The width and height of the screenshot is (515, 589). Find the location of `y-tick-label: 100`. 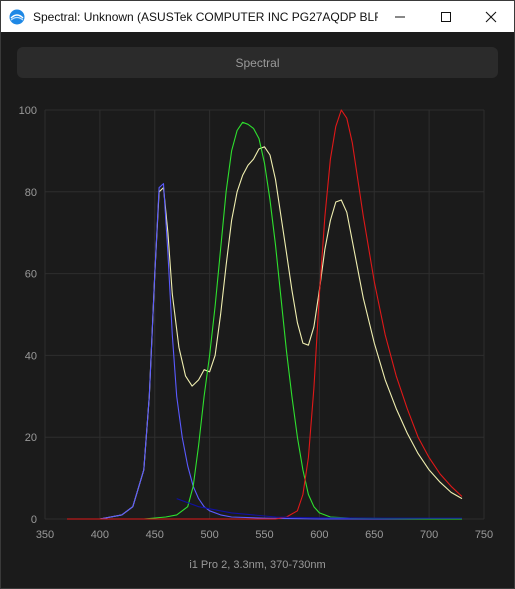

y-tick-label: 100 is located at coordinates (28, 111).